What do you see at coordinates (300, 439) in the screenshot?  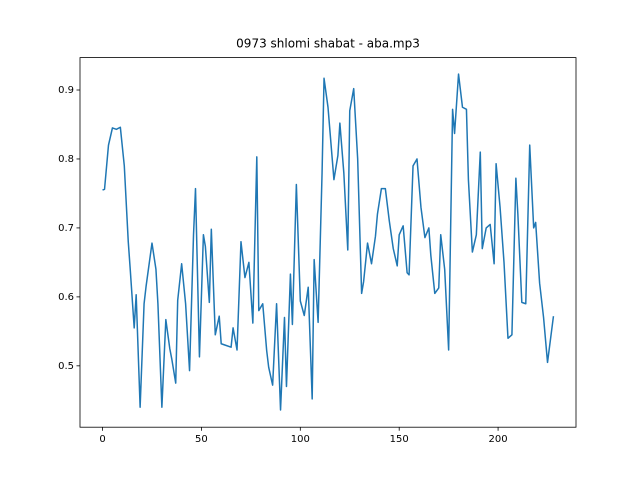 I see `x-tick-label: 100` at bounding box center [300, 439].